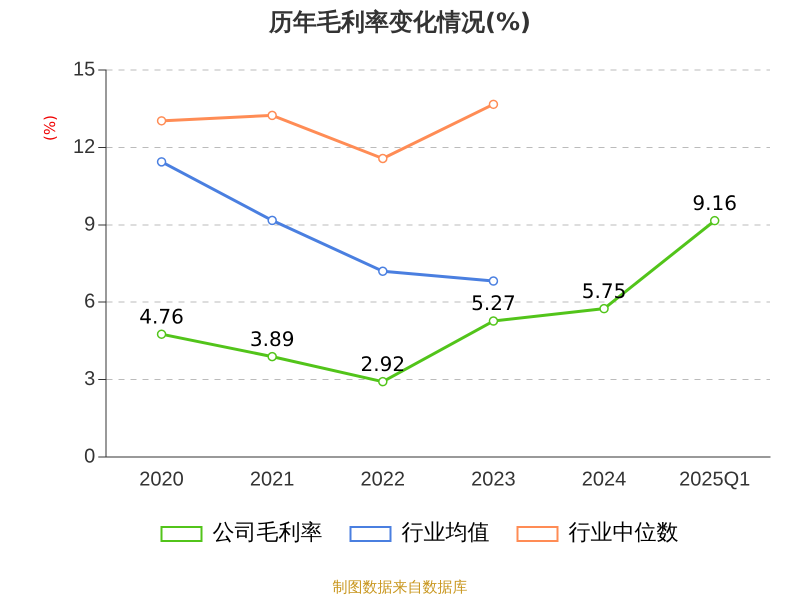 This screenshot has width=800, height=600. What do you see at coordinates (446, 533) in the screenshot?
I see `legend-label: 行业均值` at bounding box center [446, 533].